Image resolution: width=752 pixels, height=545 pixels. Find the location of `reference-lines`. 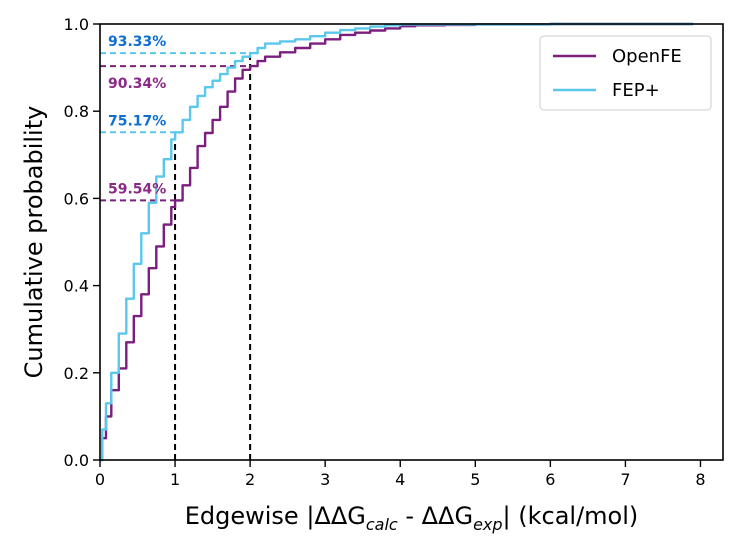

reference-lines is located at coordinates (213, 256).